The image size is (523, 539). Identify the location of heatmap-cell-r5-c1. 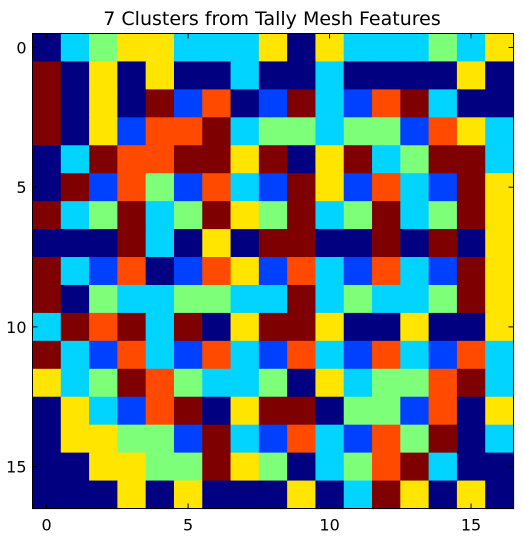
(75, 187).